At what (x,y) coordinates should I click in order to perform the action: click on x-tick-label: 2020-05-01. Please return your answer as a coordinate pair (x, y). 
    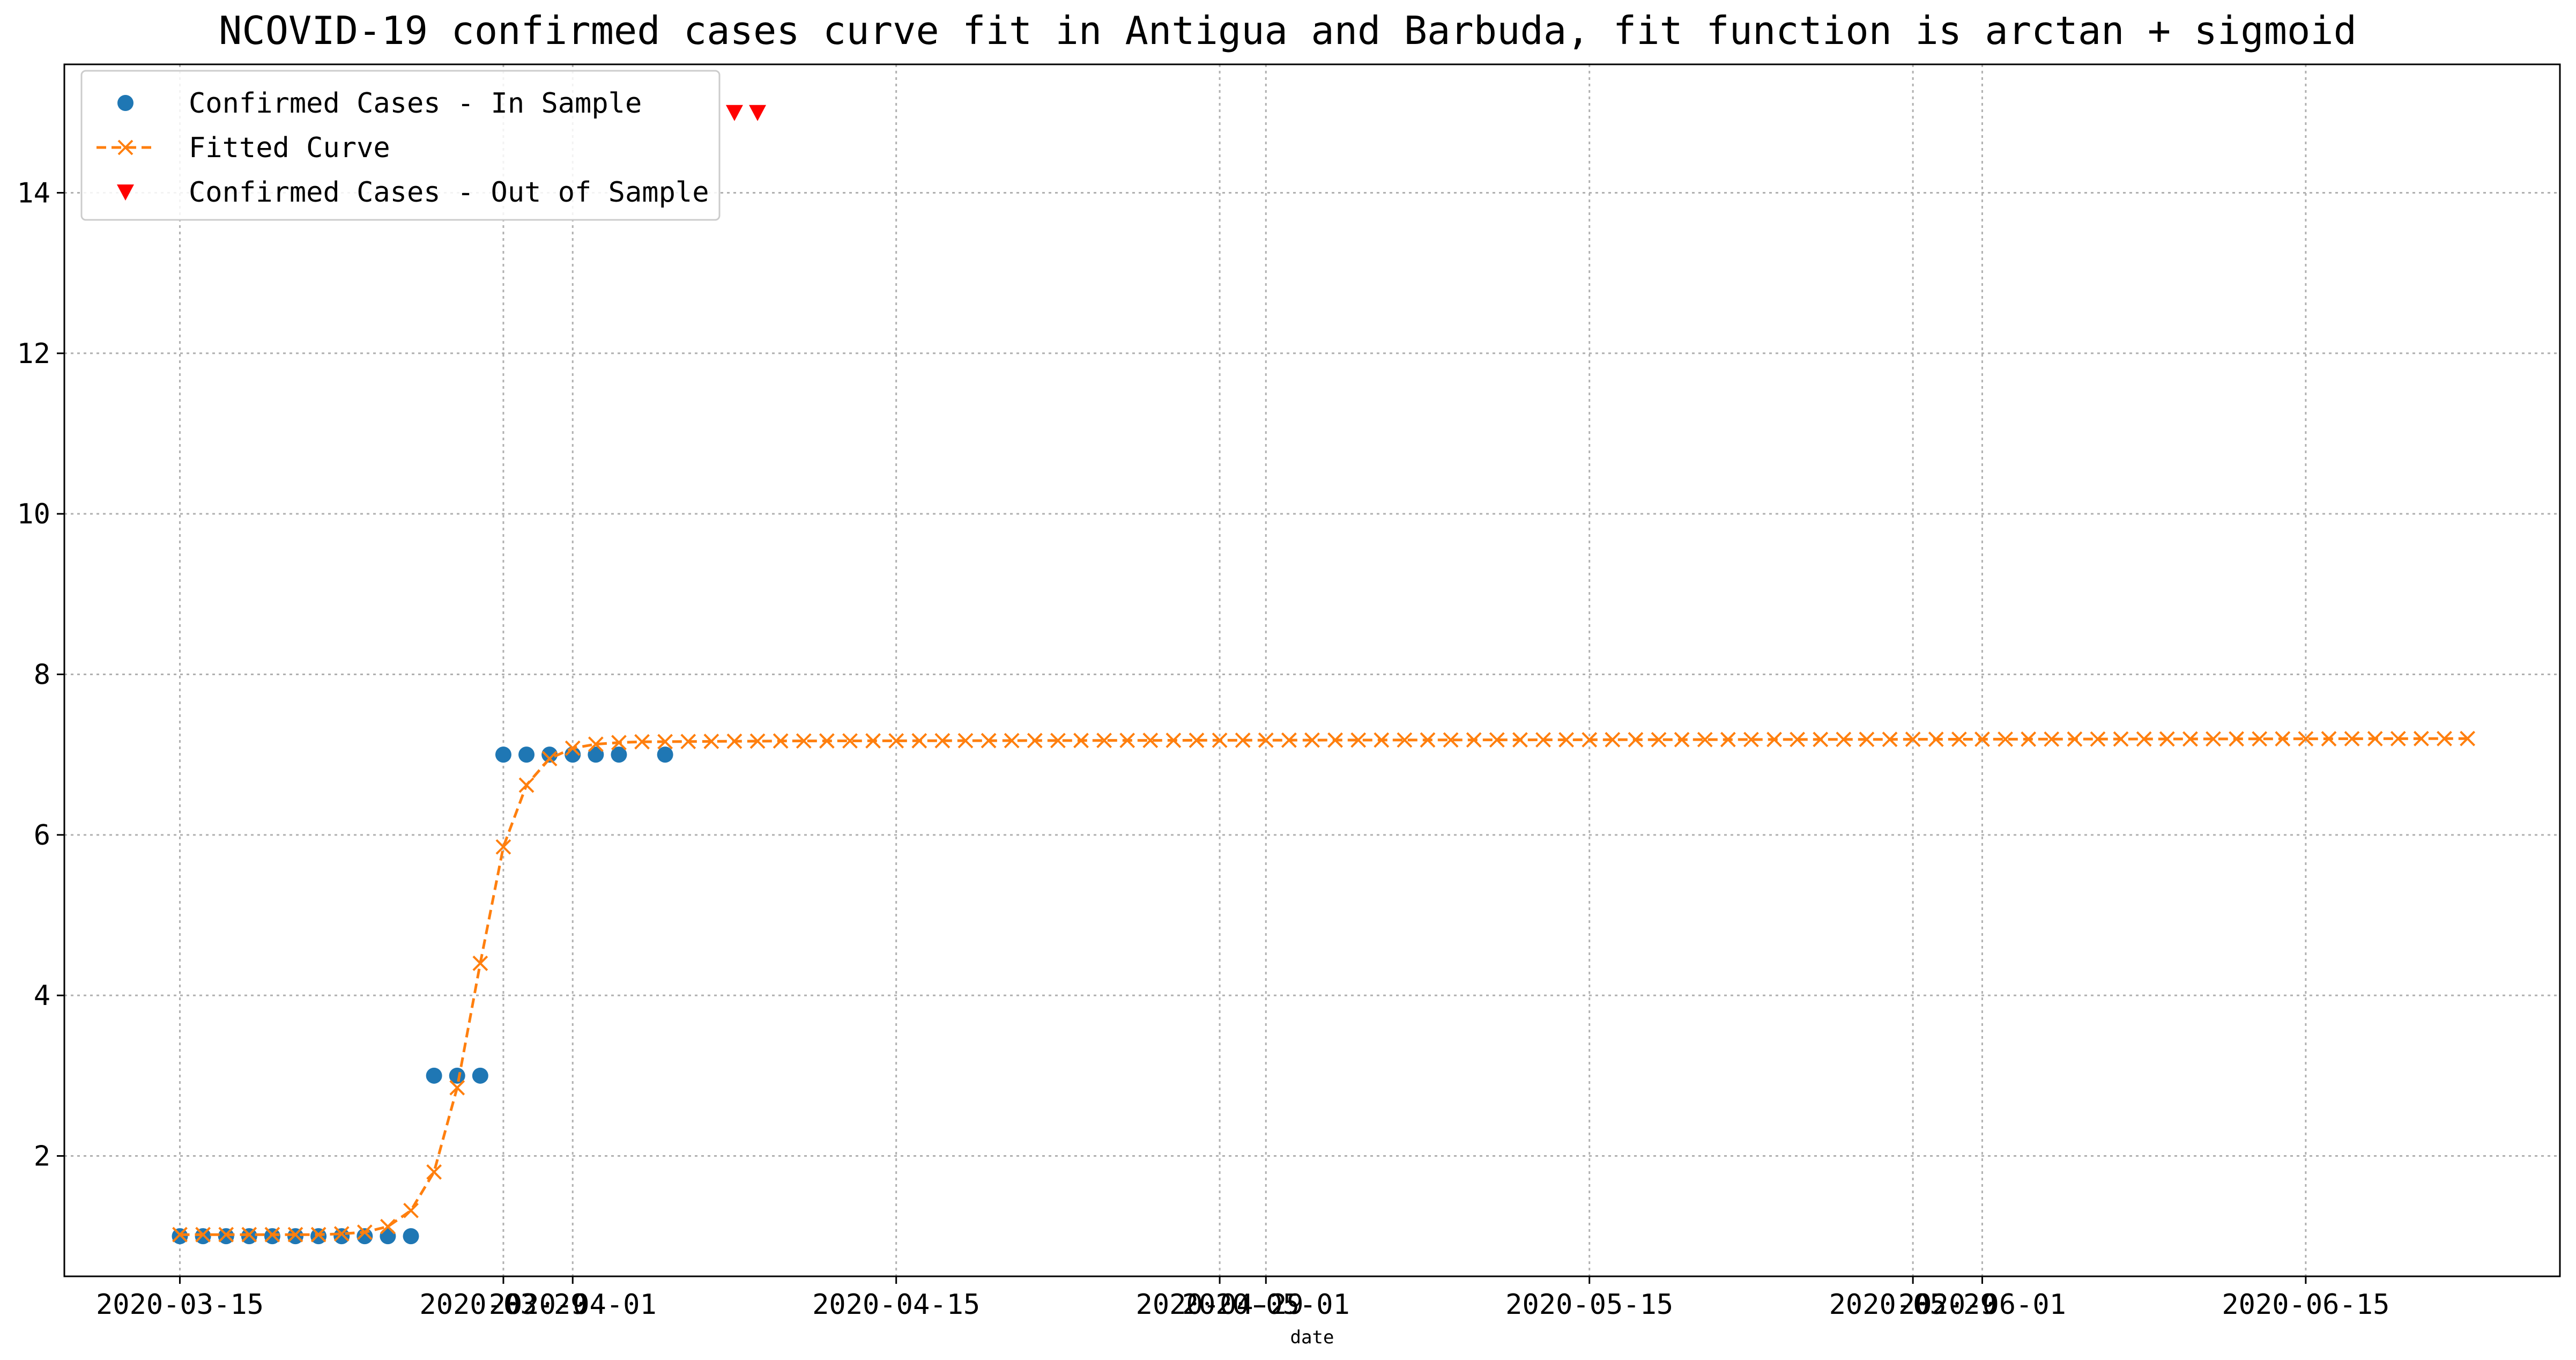
    Looking at the image, I should click on (1266, 1305).